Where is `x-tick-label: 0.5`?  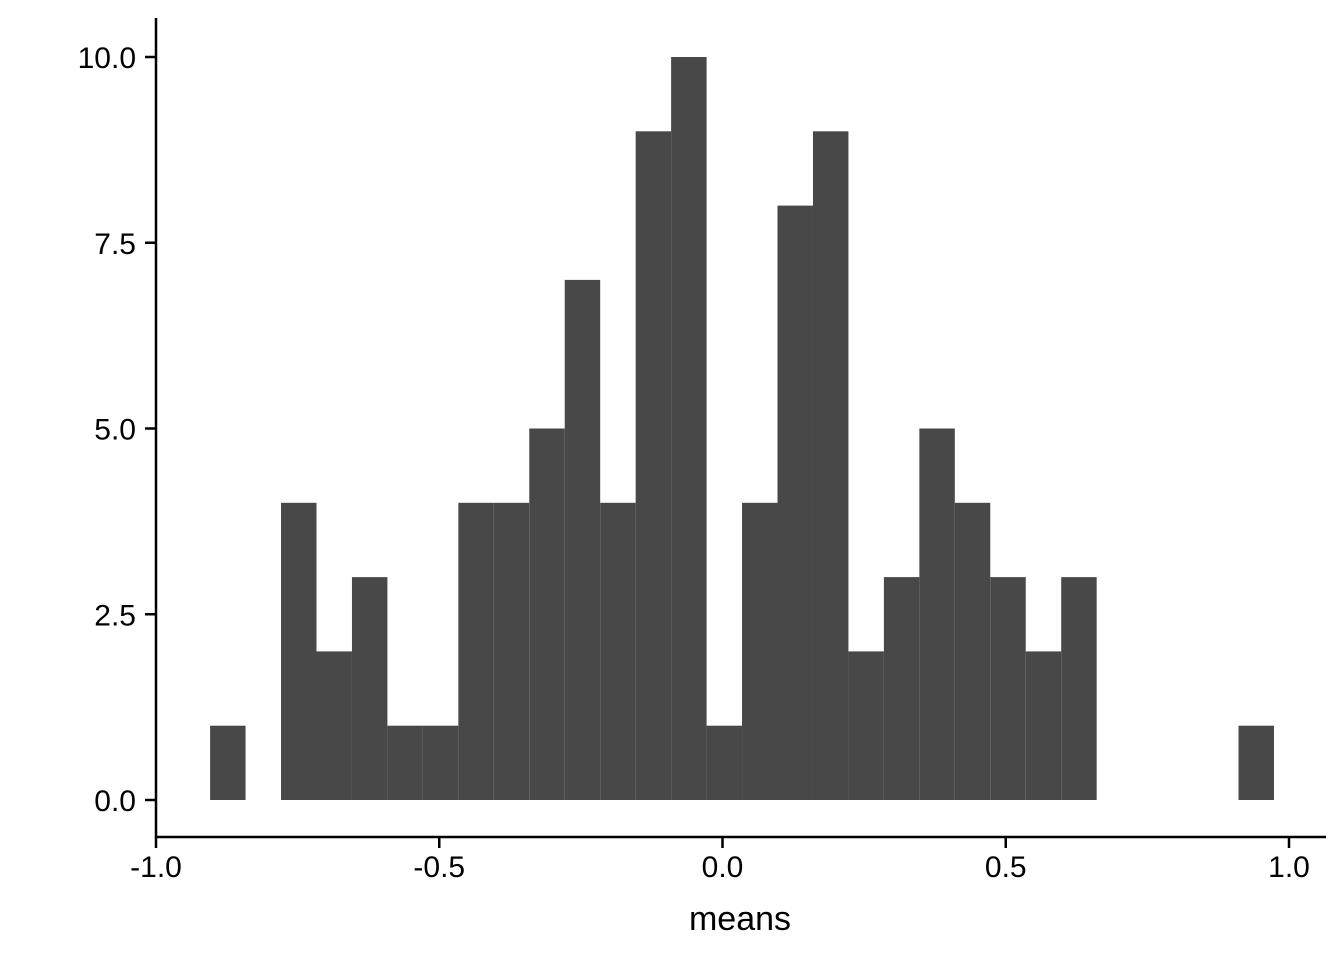 x-tick-label: 0.5 is located at coordinates (1006, 867).